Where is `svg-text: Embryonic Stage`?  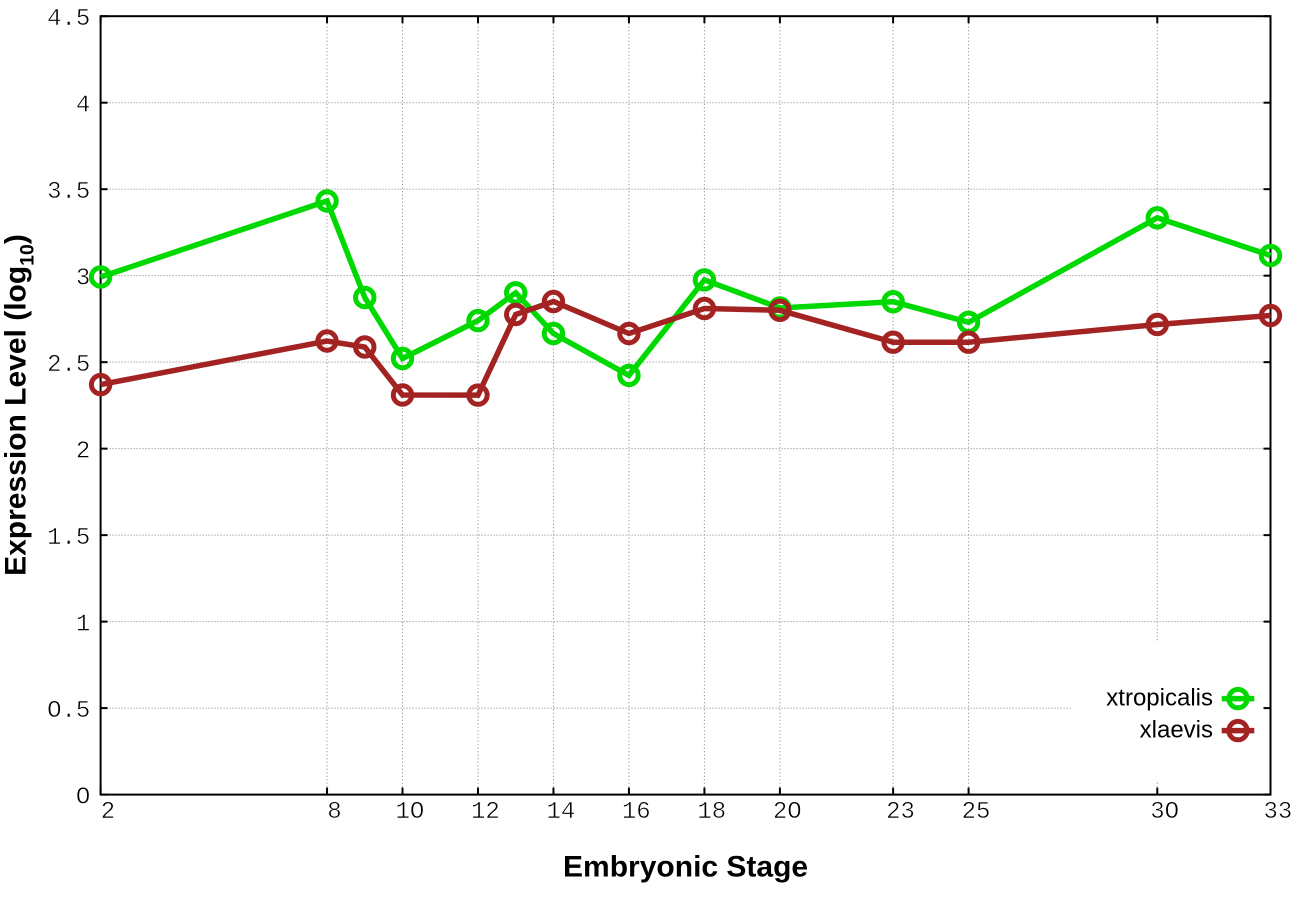
svg-text: Embryonic Stage is located at coordinates (685, 866).